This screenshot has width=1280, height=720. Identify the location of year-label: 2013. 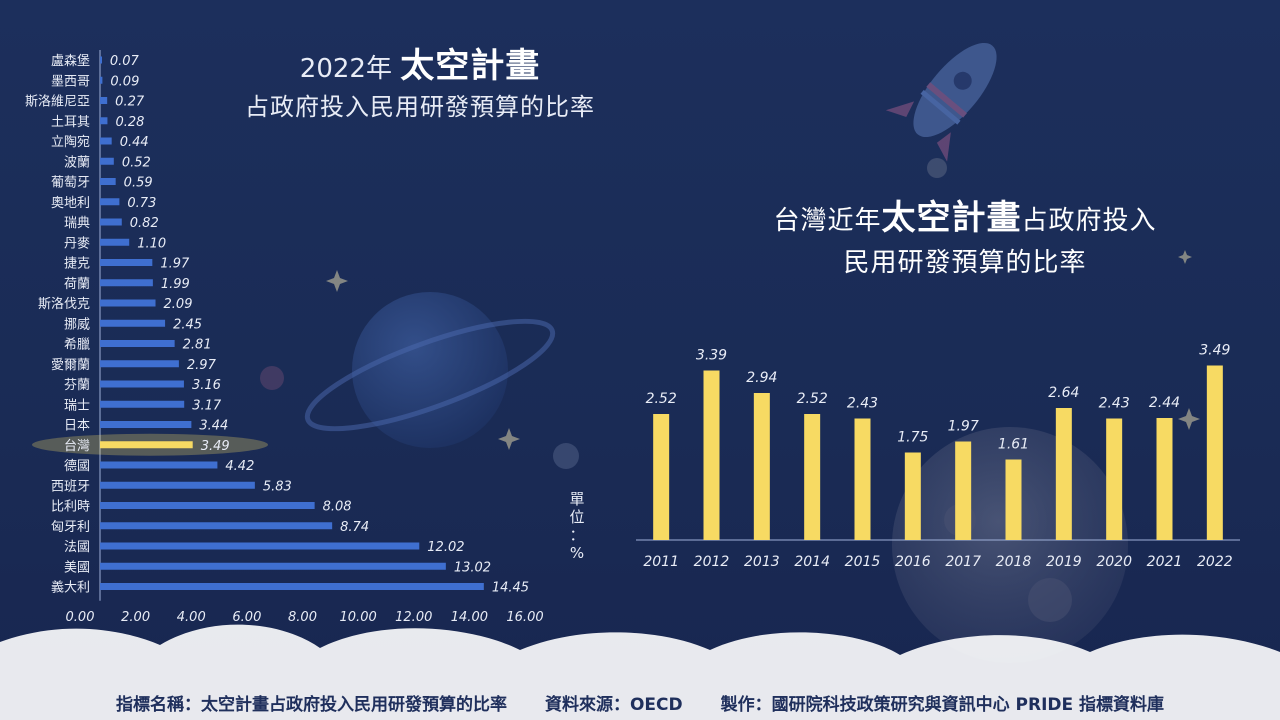
(762, 562).